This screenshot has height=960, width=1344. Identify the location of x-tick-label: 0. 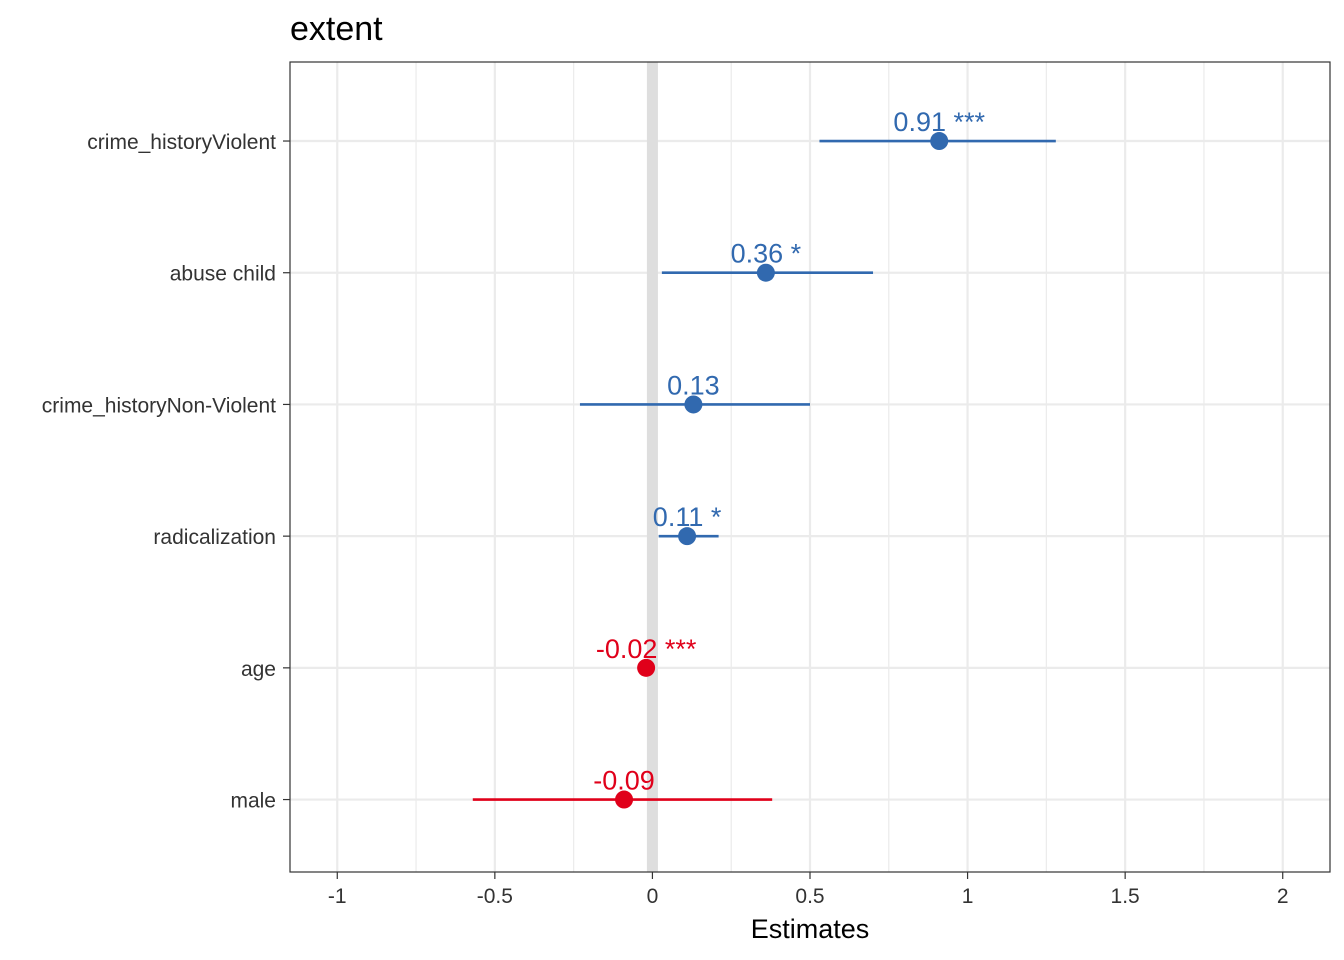
(653, 896).